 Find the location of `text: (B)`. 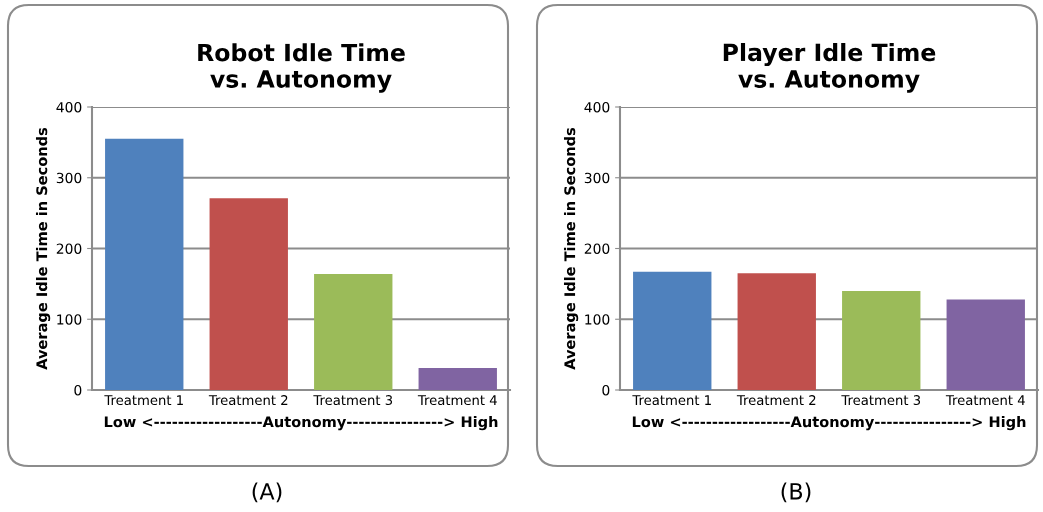

text: (B) is located at coordinates (796, 492).